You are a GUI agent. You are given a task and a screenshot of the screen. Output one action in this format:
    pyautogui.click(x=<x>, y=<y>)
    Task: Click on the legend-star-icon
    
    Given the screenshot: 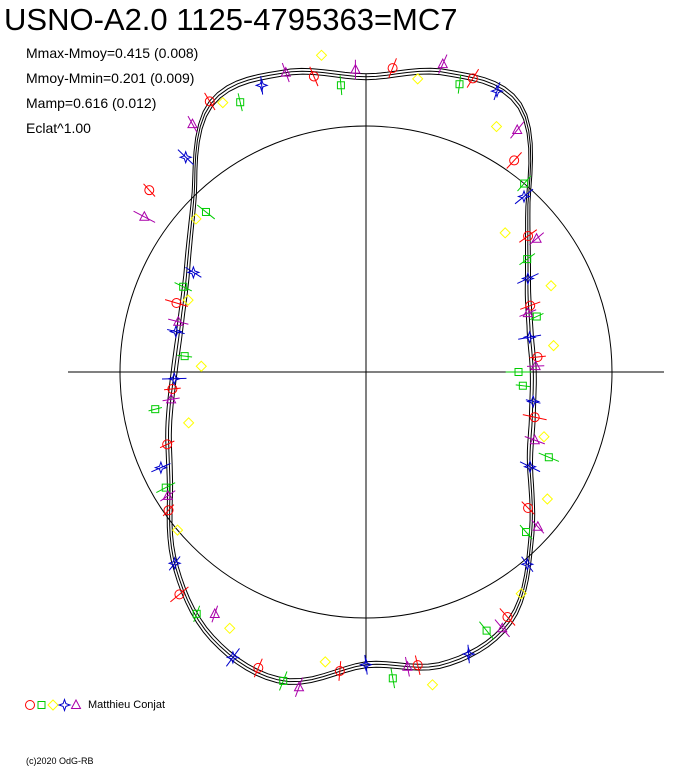 What is the action you would take?
    pyautogui.click(x=64, y=705)
    